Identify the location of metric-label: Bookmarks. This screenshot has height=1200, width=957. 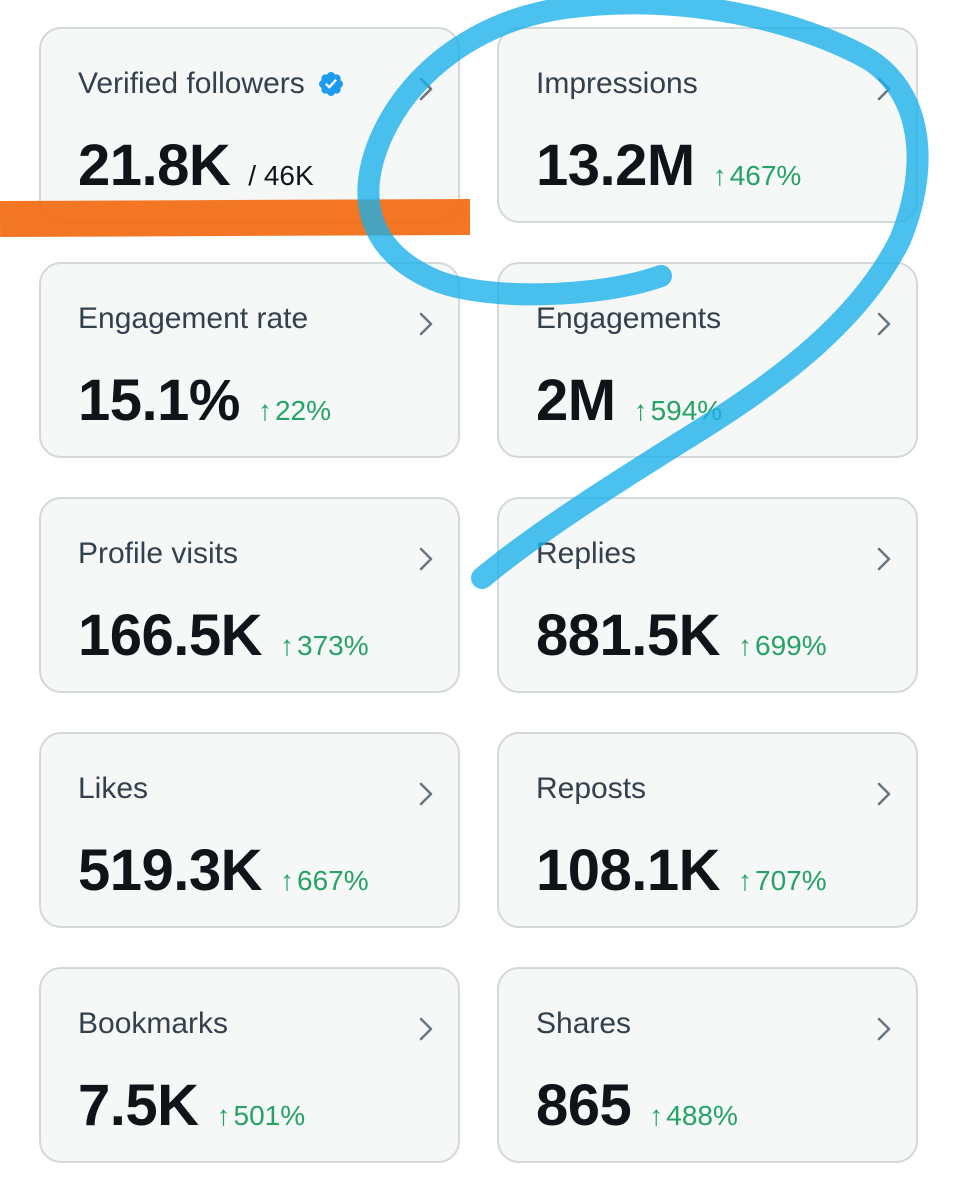
(153, 1024).